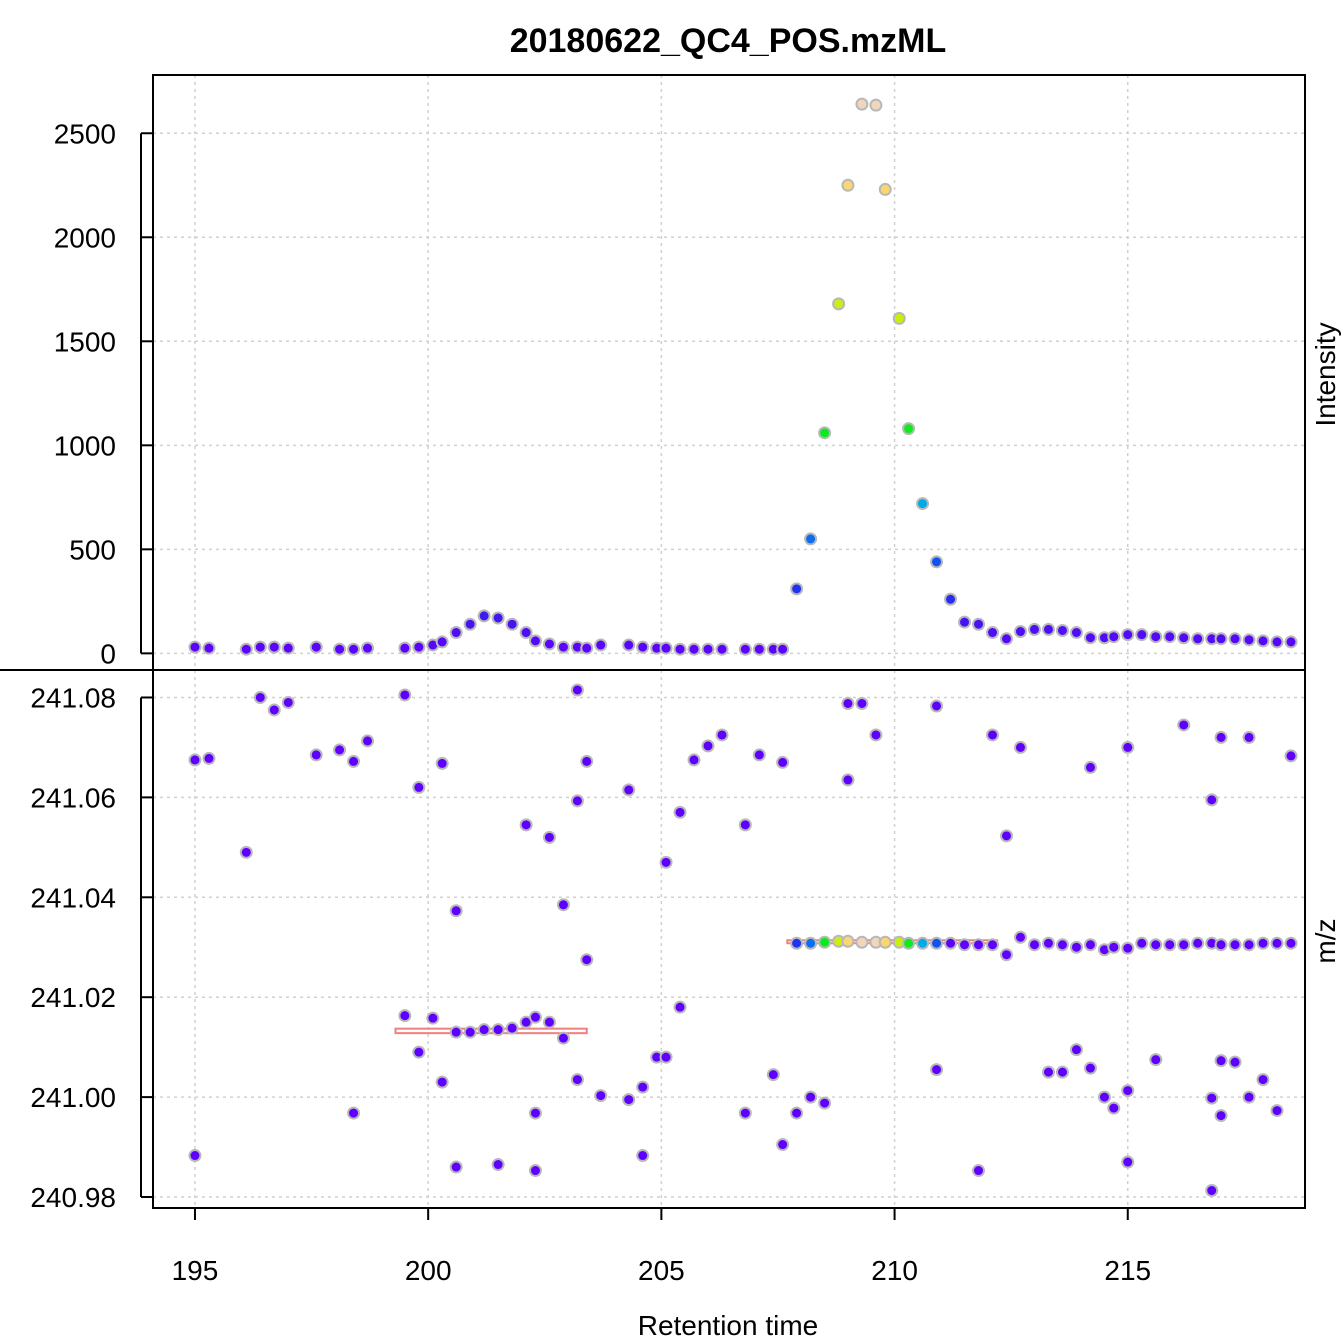  What do you see at coordinates (73, 797) in the screenshot?
I see `mz-tick-label: 241.06` at bounding box center [73, 797].